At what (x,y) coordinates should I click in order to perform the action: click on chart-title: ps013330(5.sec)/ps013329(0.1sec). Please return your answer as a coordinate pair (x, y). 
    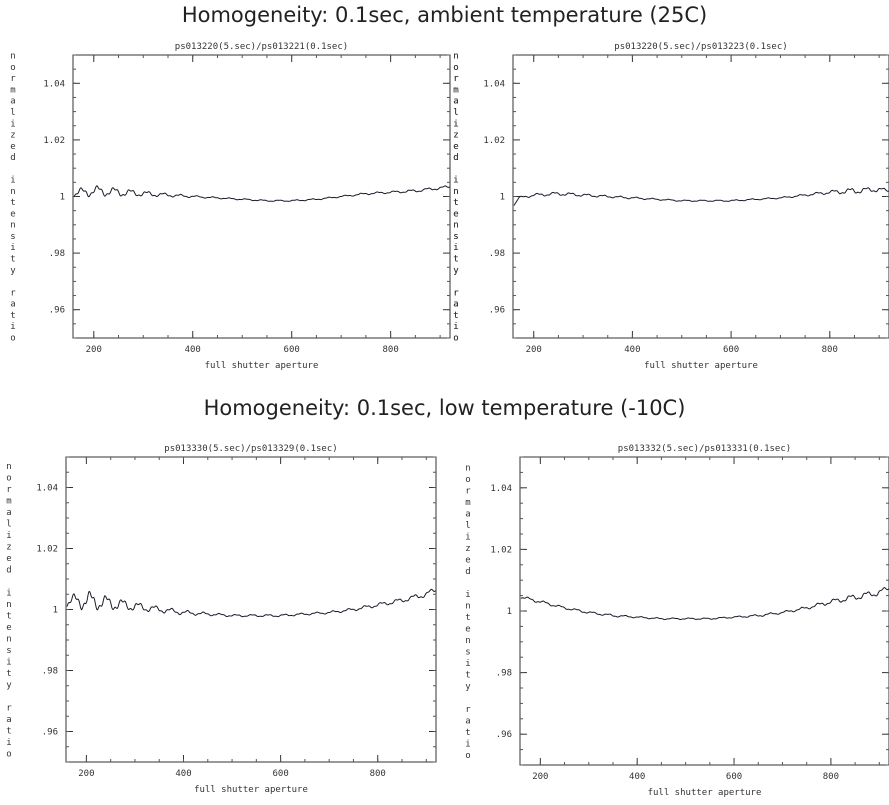
    Looking at the image, I should click on (250, 449).